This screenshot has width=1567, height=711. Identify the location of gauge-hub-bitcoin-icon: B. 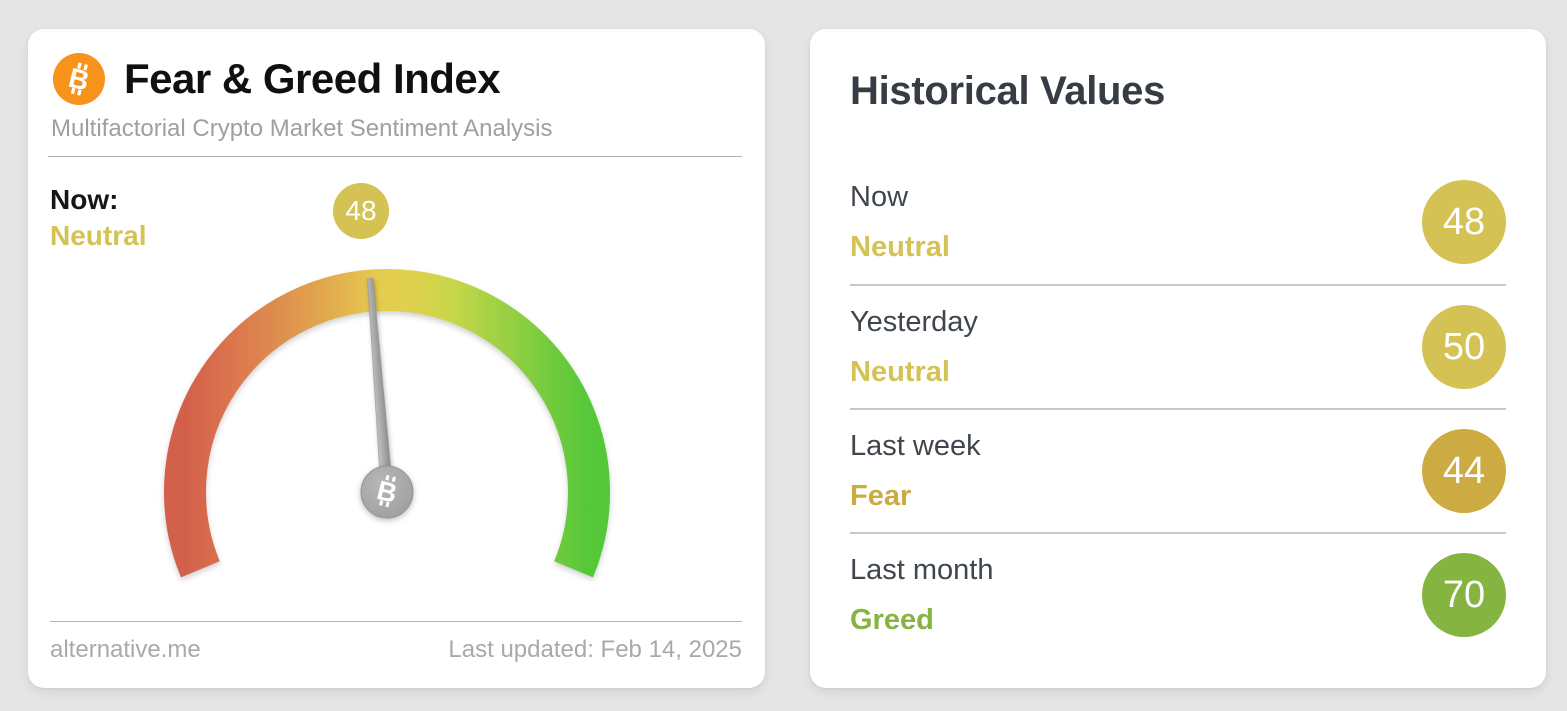
(387, 492).